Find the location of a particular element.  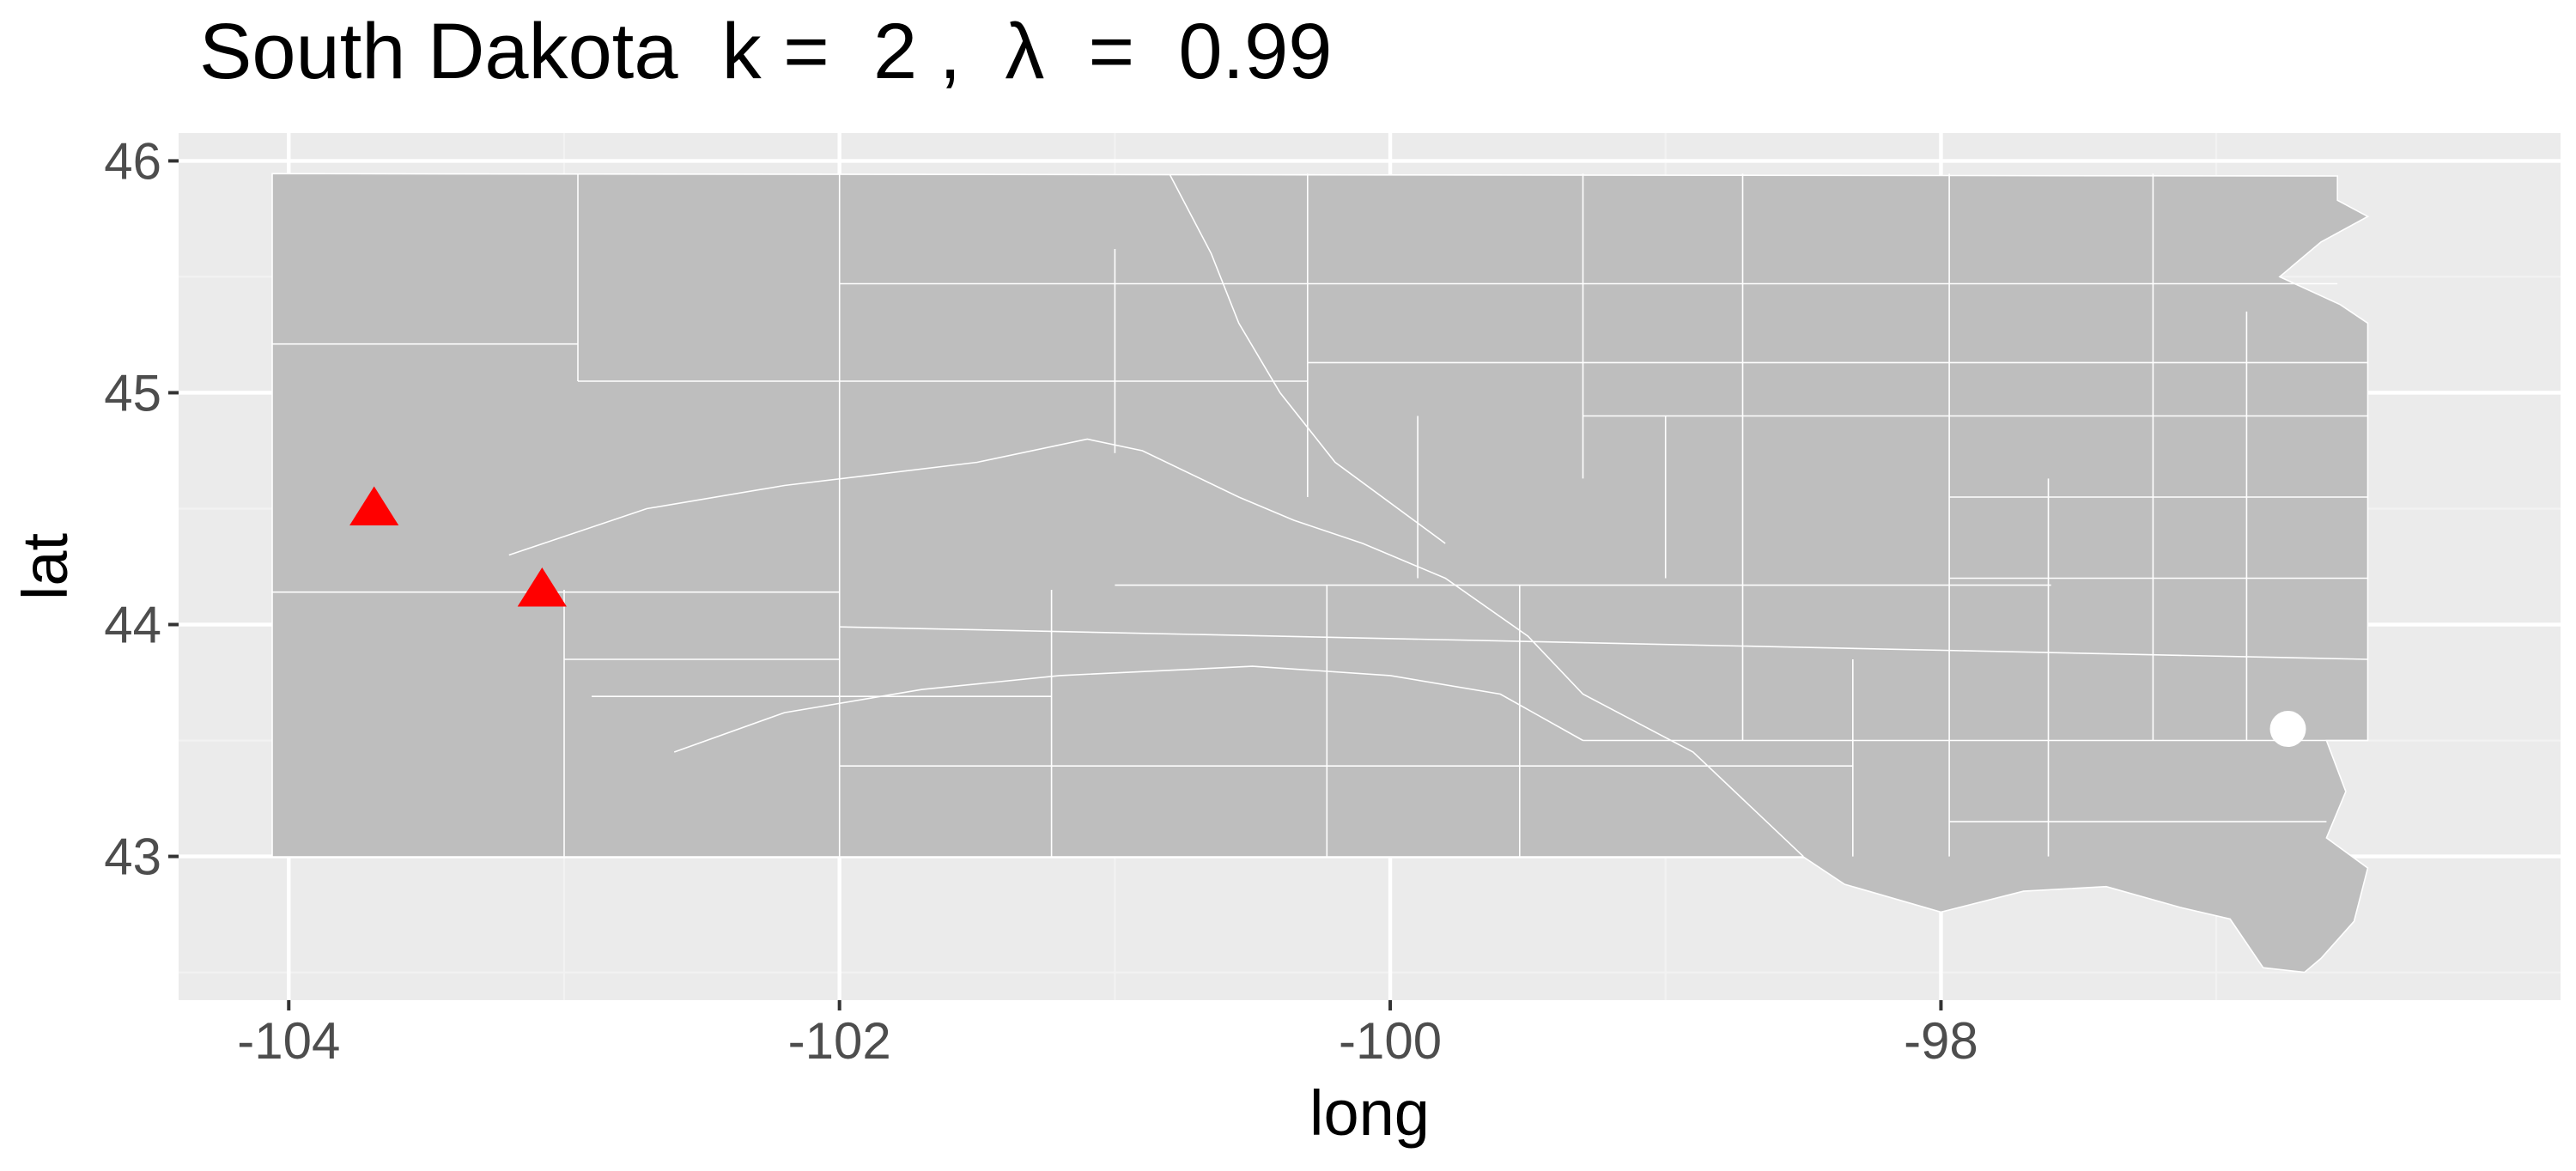

plot-title: South Dakota k = 2 , λ = 0.99 is located at coordinates (766, 51).